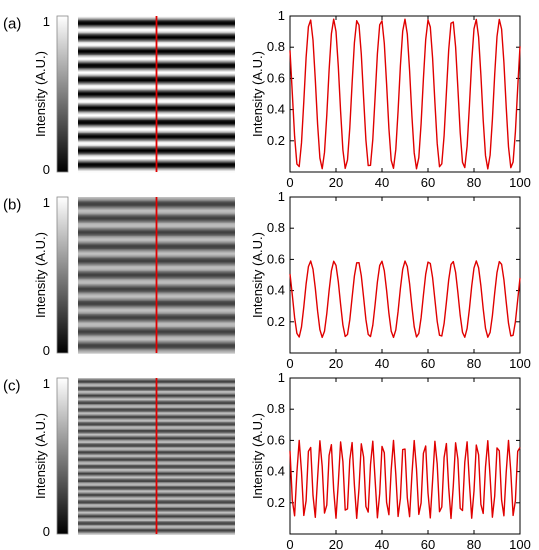  Describe the element at coordinates (12, 204) in the screenshot. I see `panel-label: (b)` at that location.